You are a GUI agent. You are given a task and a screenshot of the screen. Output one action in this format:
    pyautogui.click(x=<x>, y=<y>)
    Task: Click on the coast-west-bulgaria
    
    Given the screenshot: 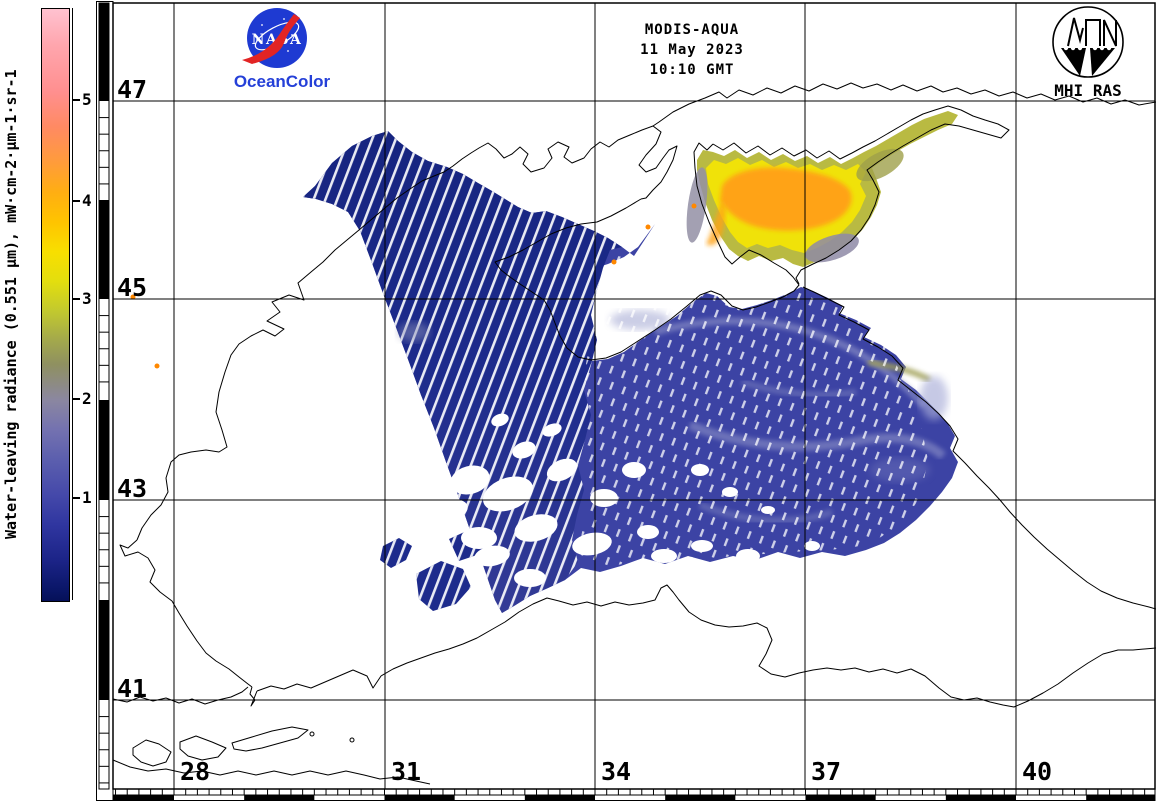 What is the action you would take?
    pyautogui.click(x=186, y=613)
    